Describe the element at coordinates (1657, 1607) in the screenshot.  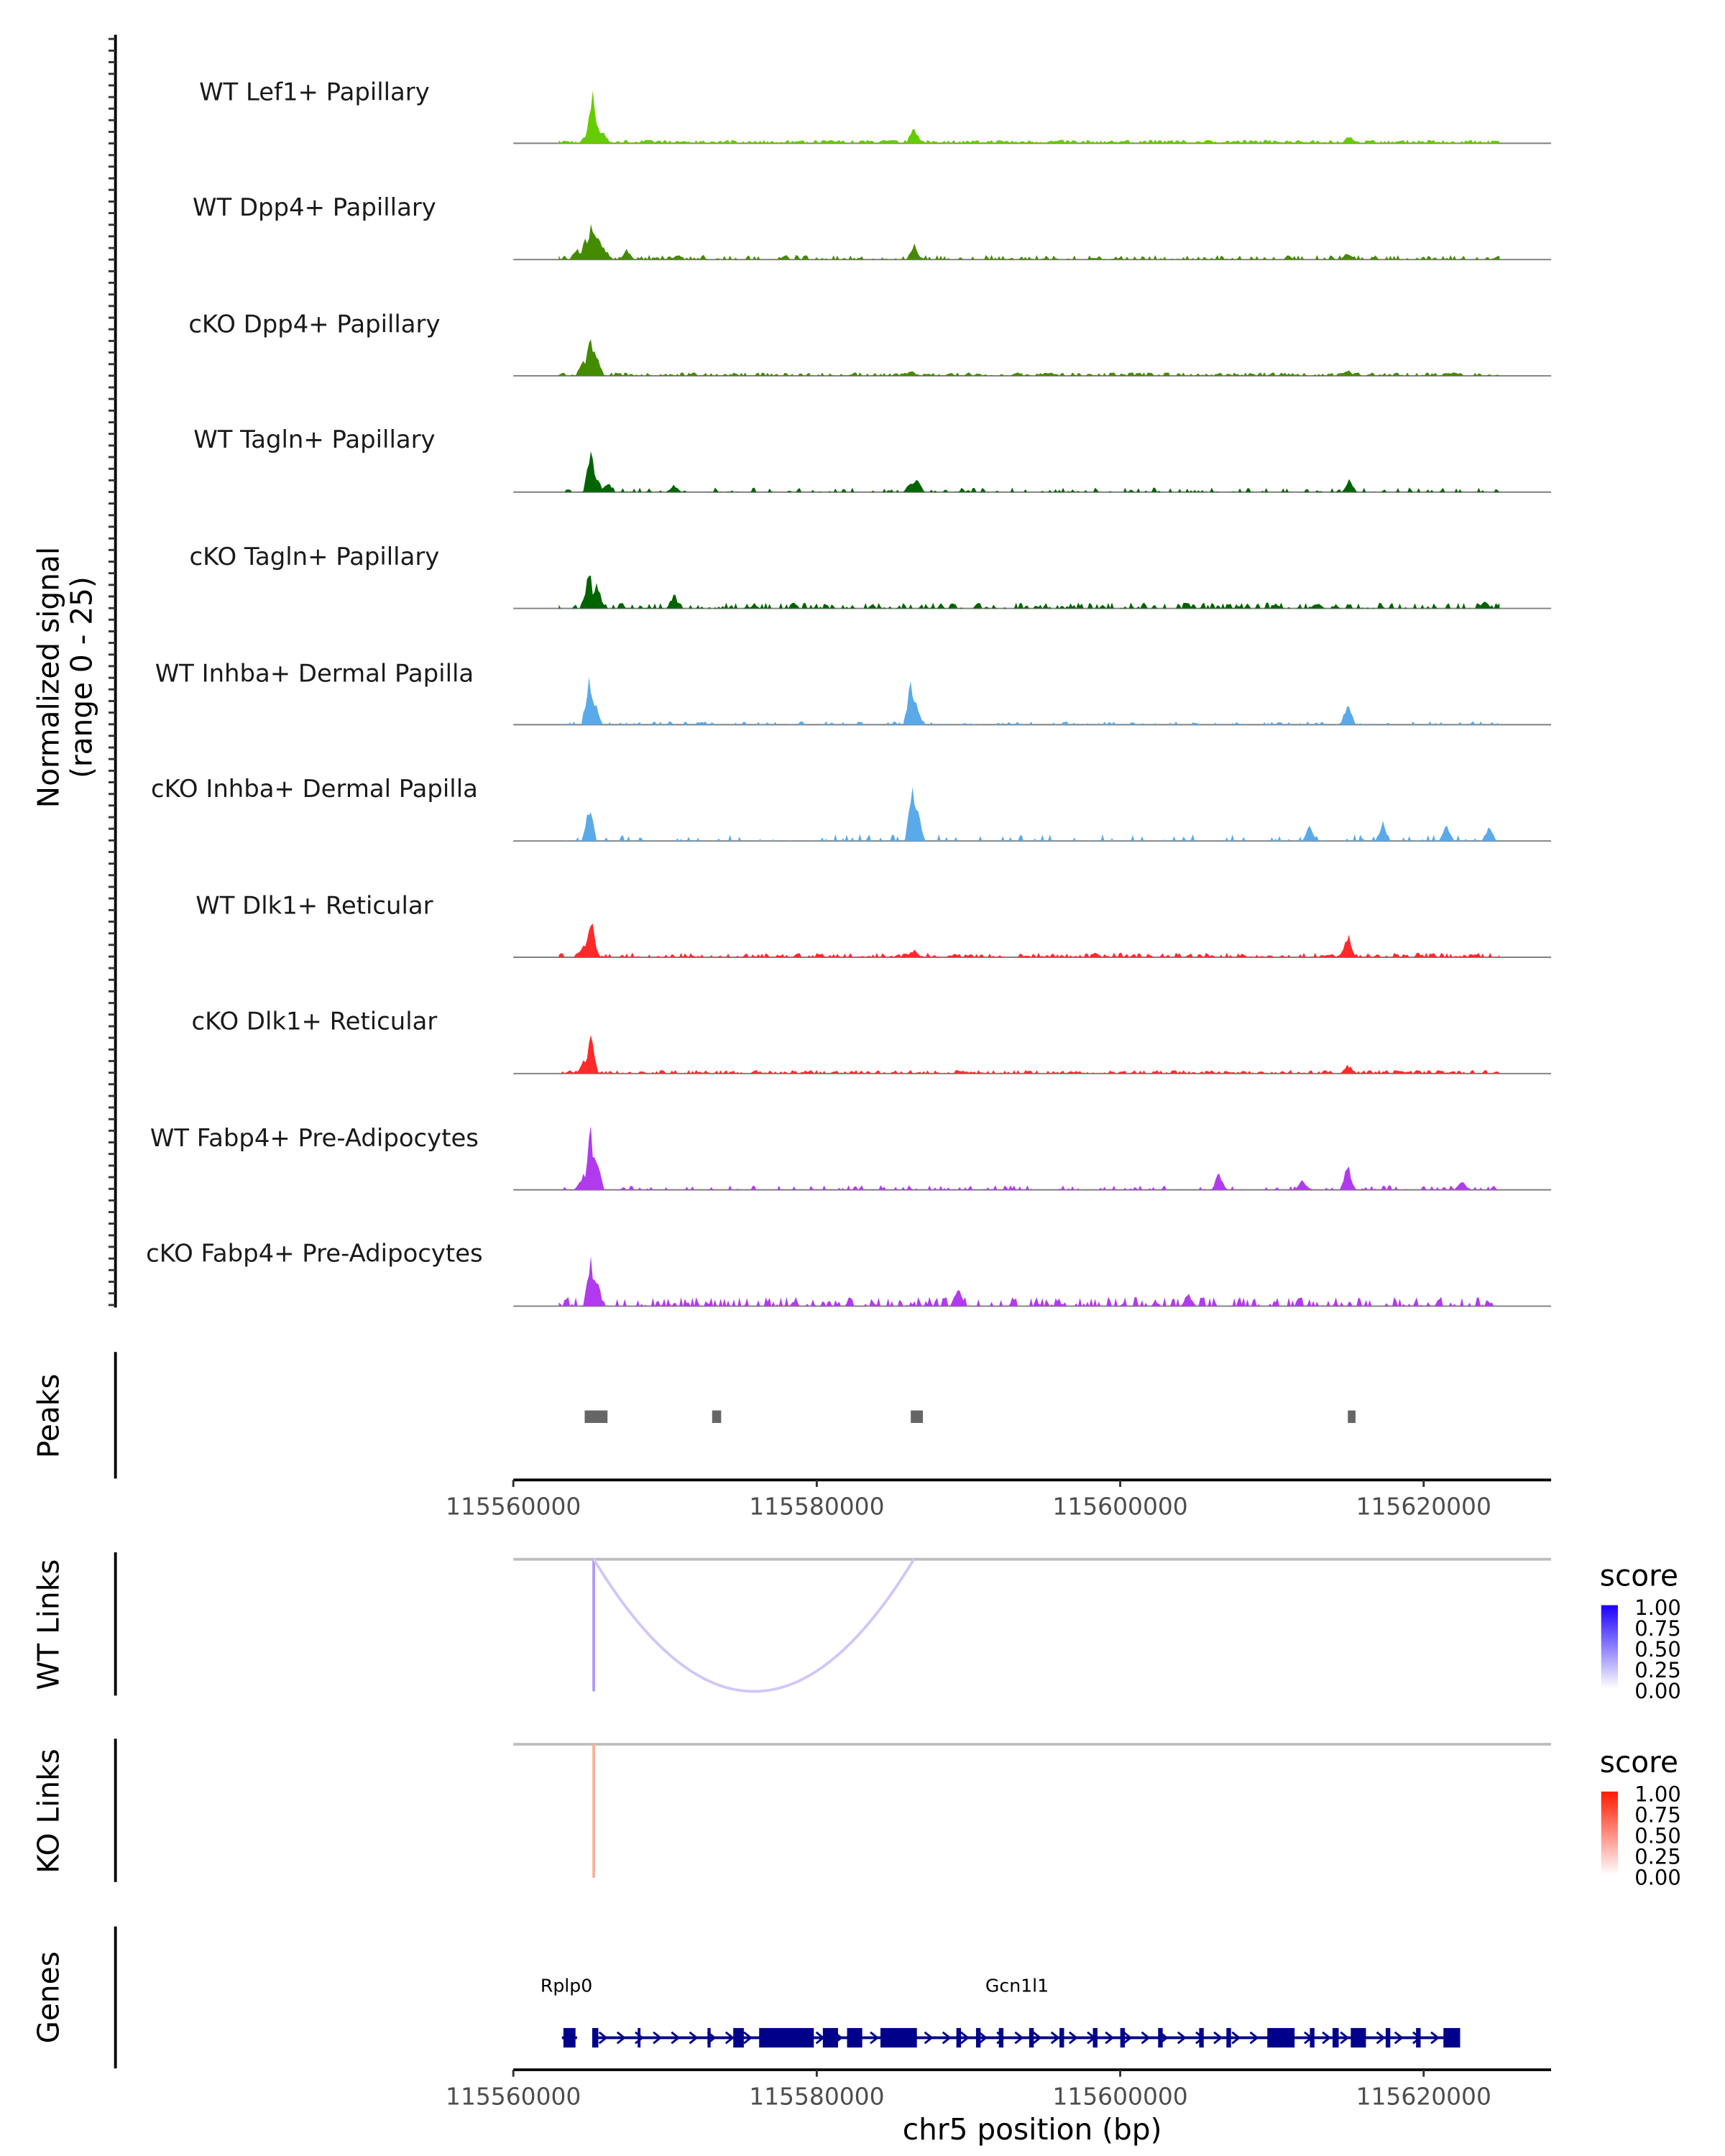
I see `legend-tick: 1.00` at that location.